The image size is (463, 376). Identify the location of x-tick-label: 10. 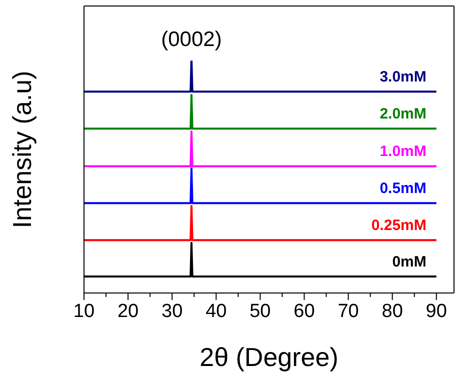
(84, 311).